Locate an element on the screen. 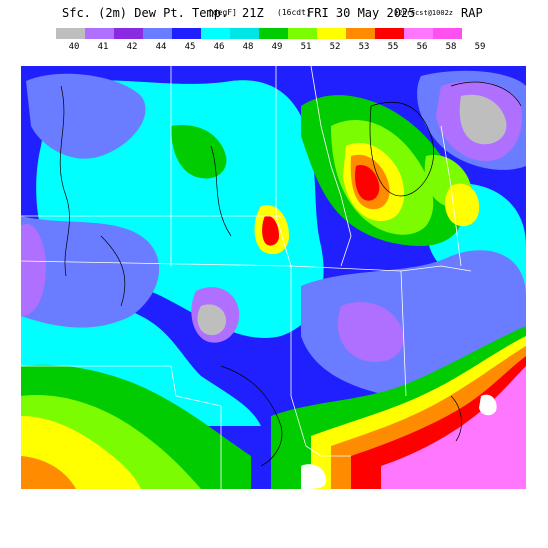 The image size is (548, 548). legend-tick-label: 52 is located at coordinates (335, 47).